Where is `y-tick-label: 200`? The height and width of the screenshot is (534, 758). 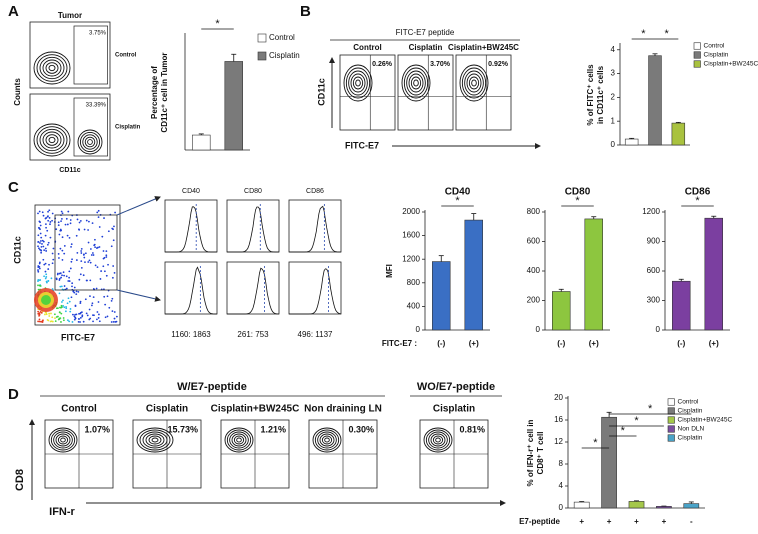
y-tick-label: 200 is located at coordinates (534, 300).